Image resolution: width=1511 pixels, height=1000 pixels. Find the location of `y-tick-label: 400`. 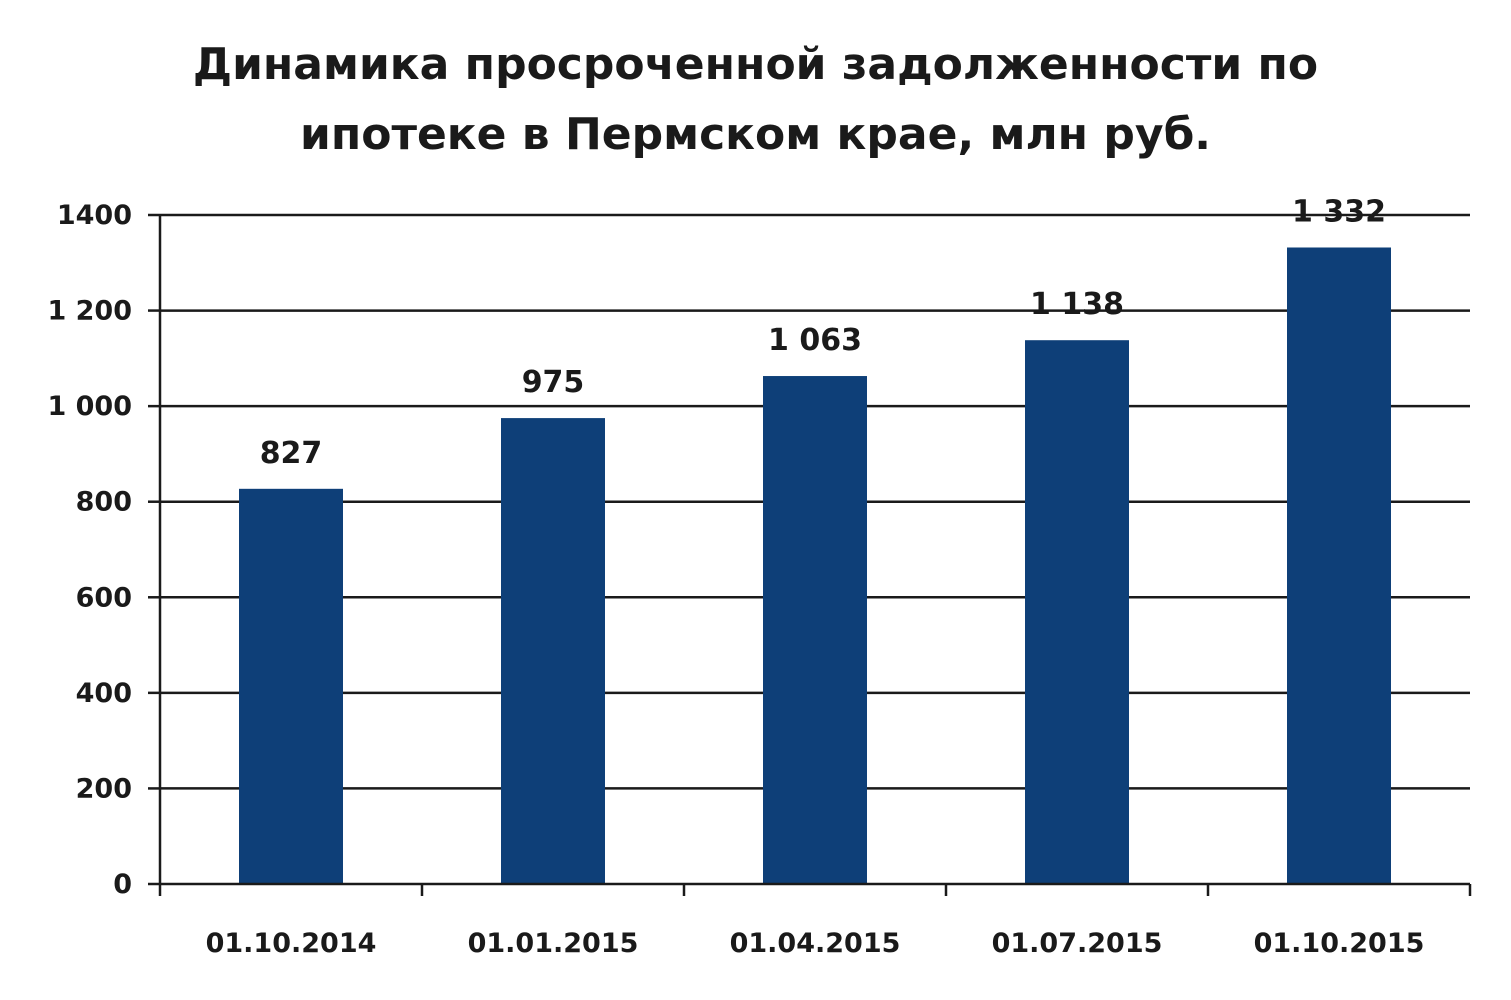

y-tick-label: 400 is located at coordinates (104, 693).